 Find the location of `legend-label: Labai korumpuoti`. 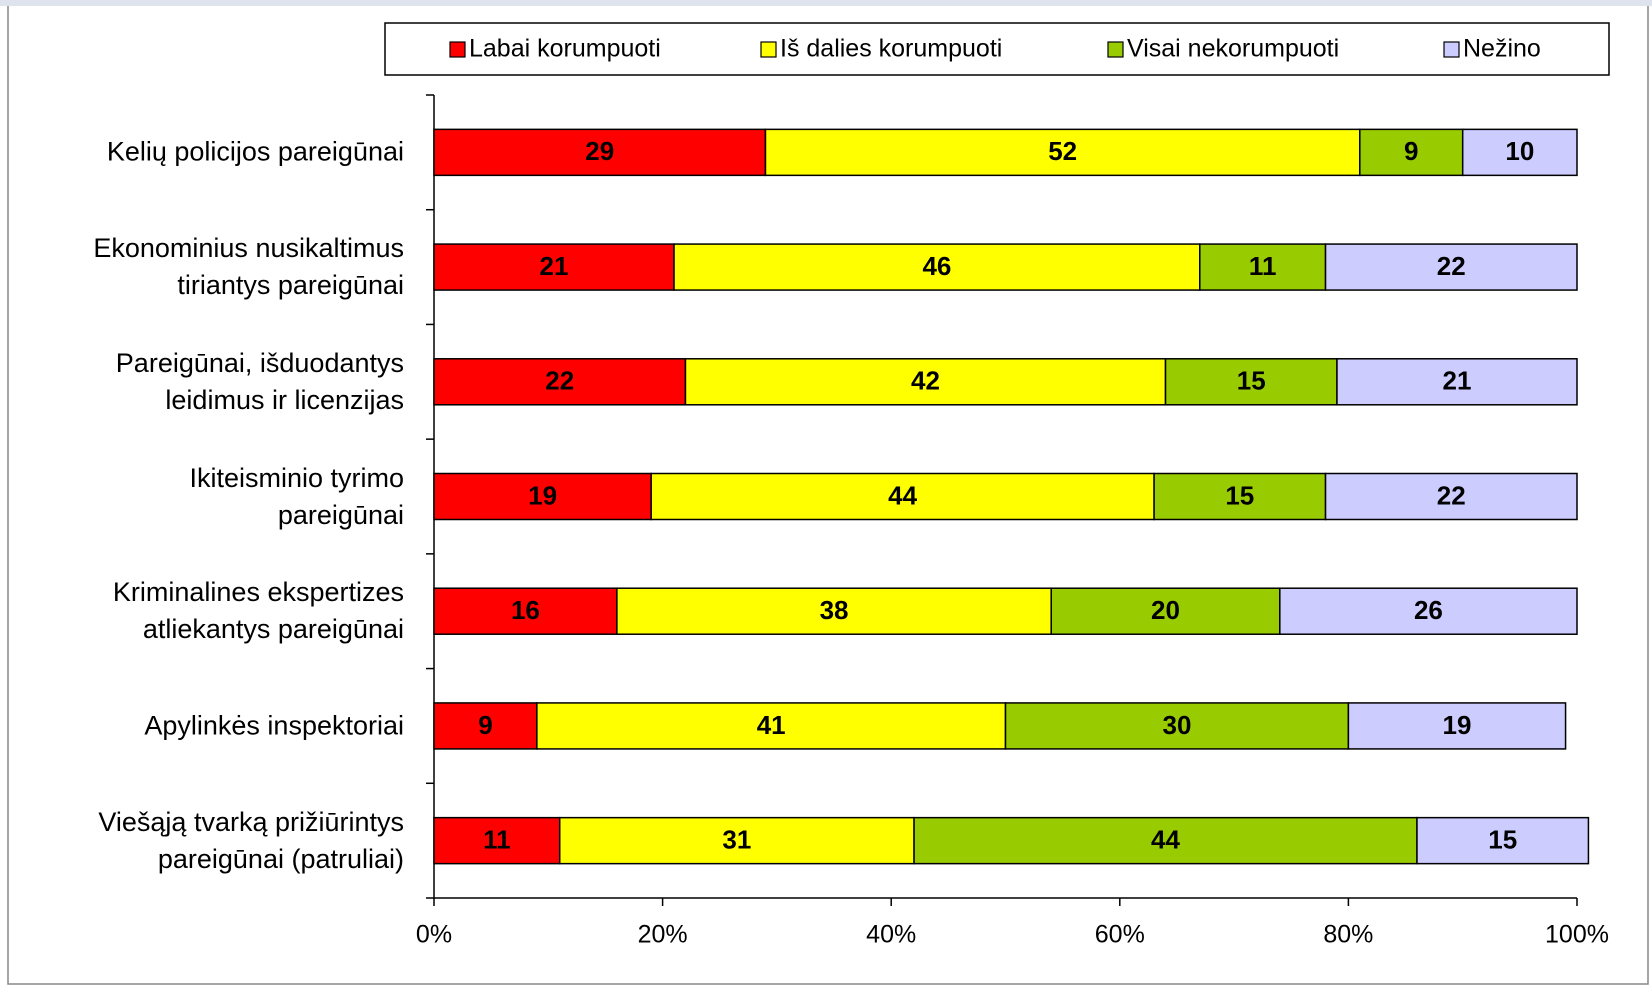

legend-label: Labai korumpuoti is located at coordinates (565, 49).